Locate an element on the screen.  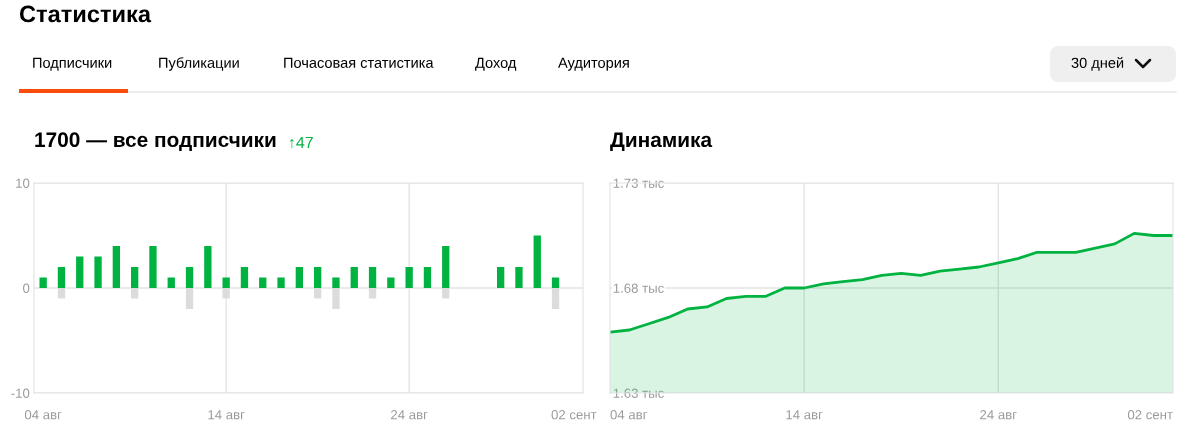
text: Статистика is located at coordinates (85, 14).